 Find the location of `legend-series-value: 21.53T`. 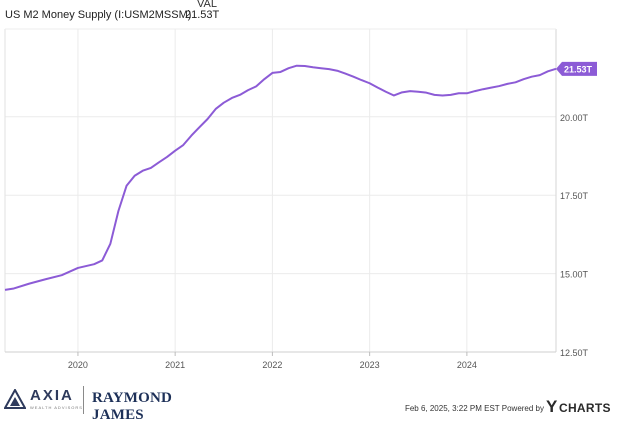

legend-series-value: 21.53T is located at coordinates (202, 15).